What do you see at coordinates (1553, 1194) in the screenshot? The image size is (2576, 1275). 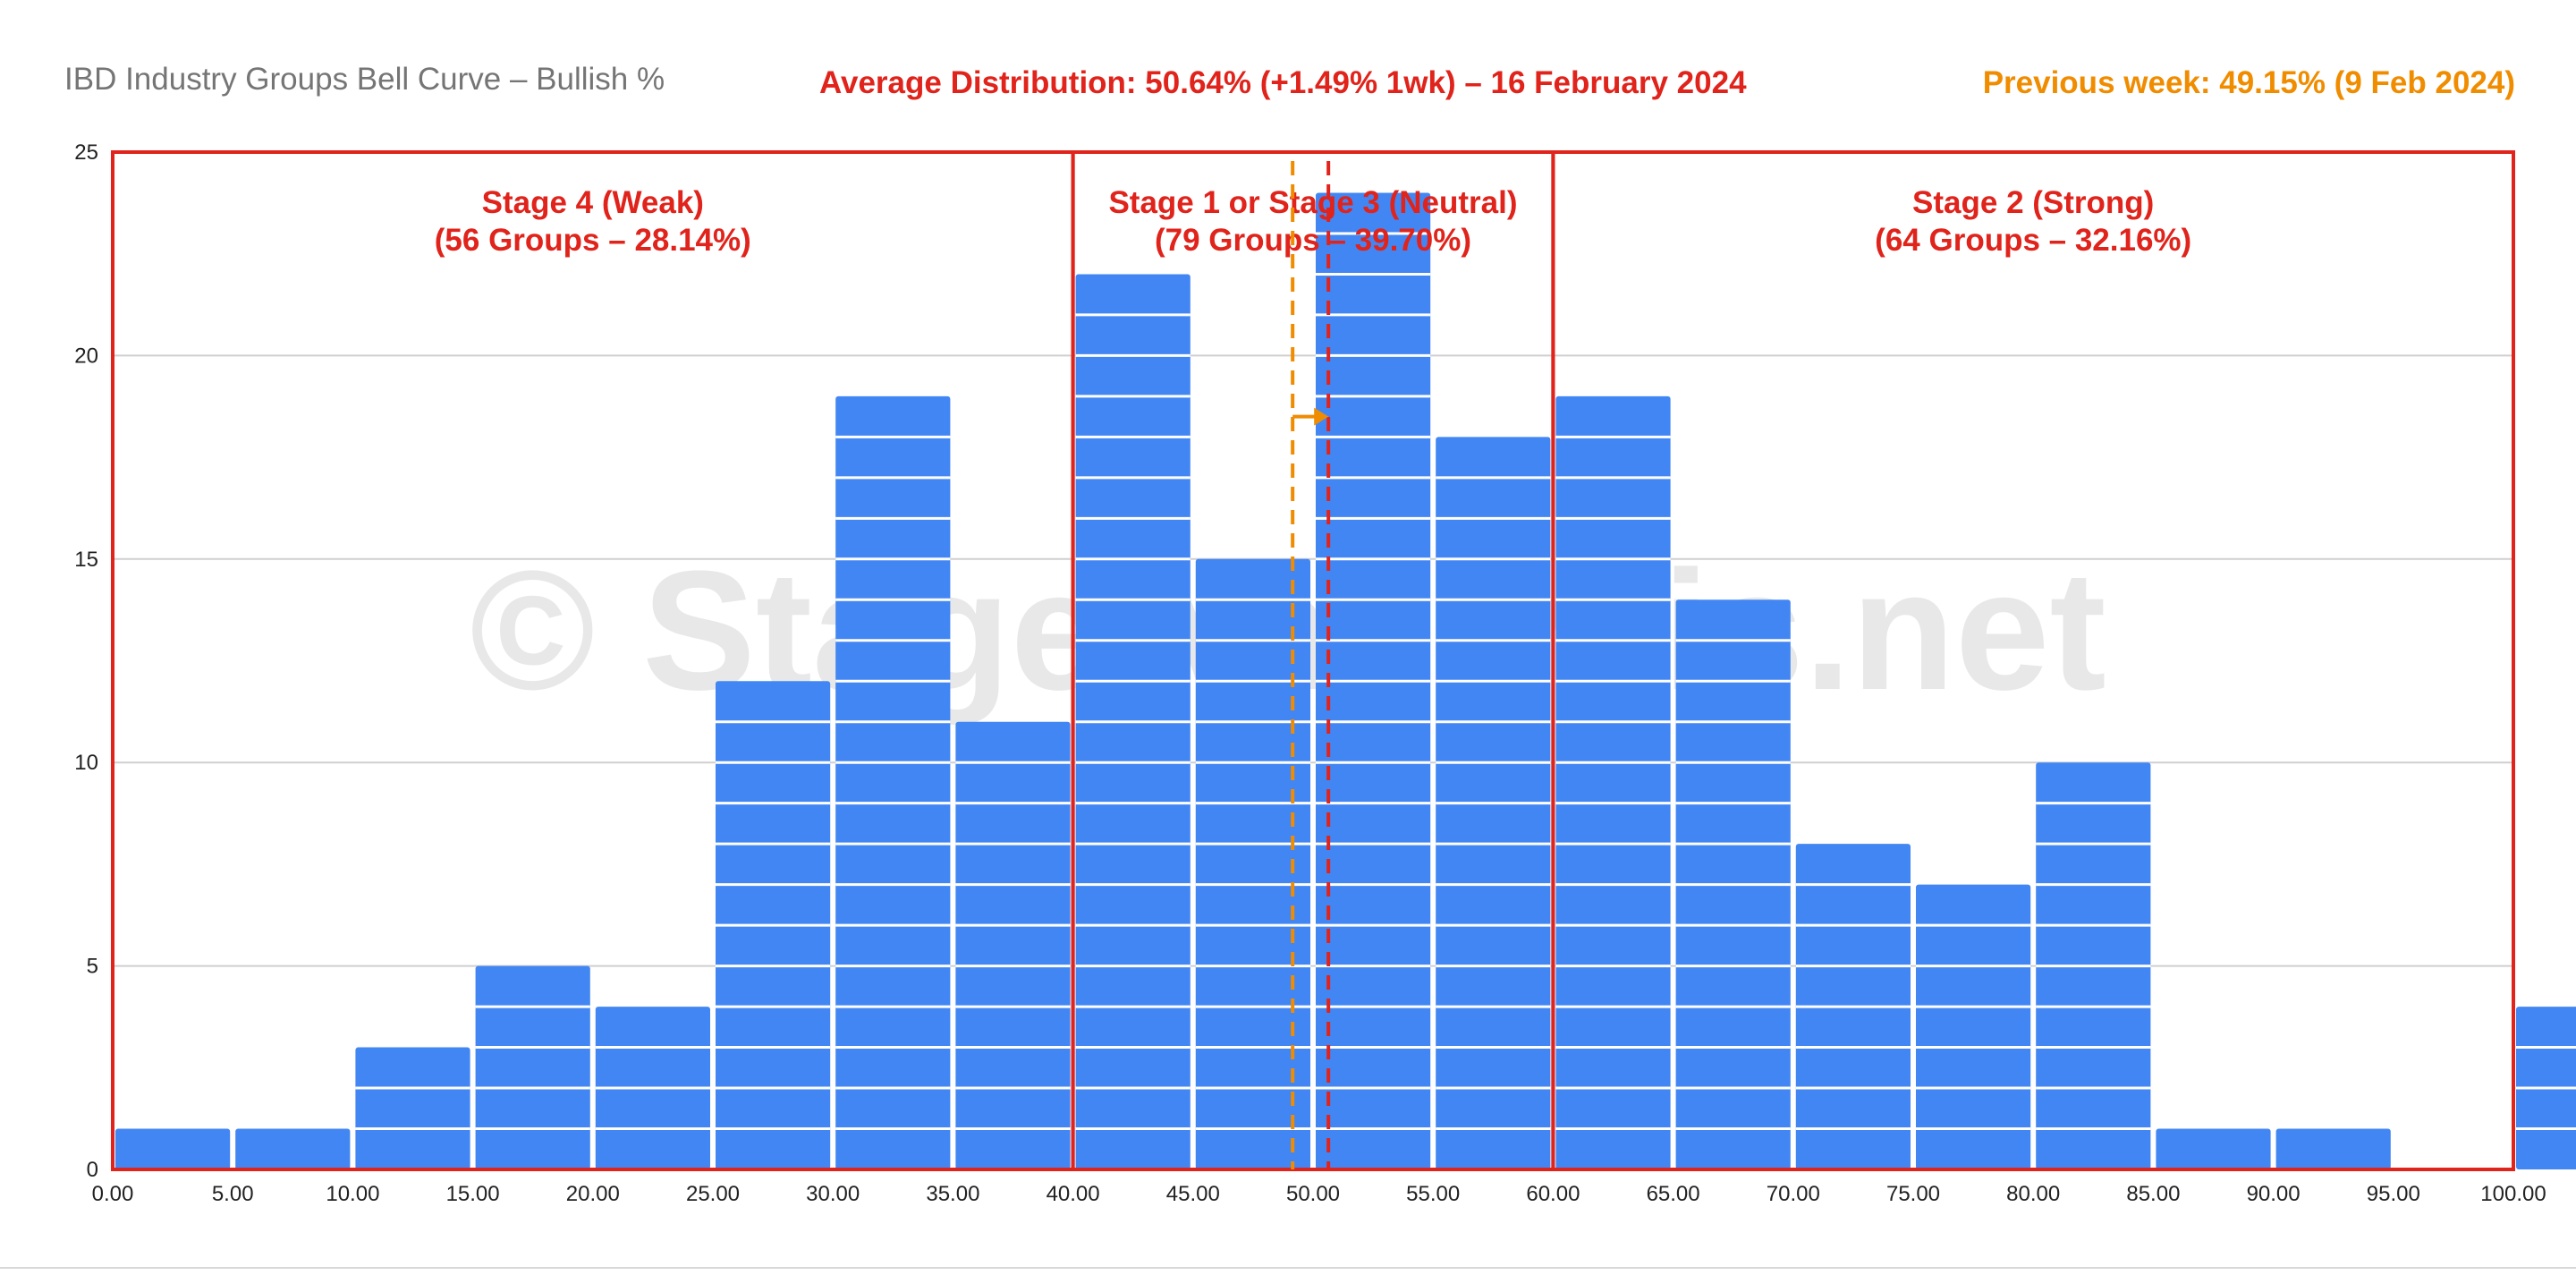 I see `x-tick-label: 60.00` at bounding box center [1553, 1194].